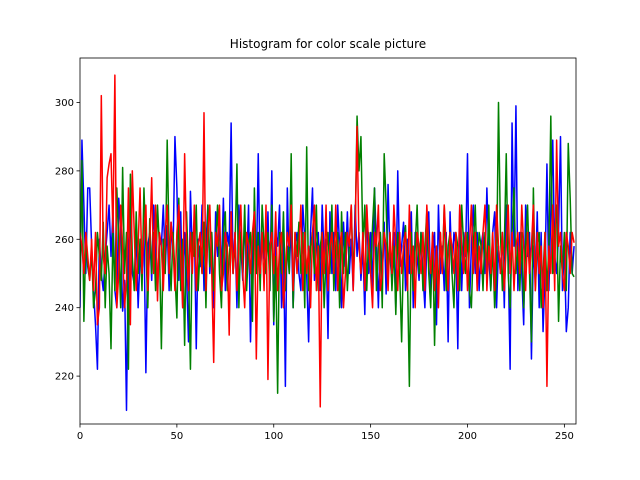 The image size is (640, 480). I want to click on y-tick-label: 240, so click(64, 308).